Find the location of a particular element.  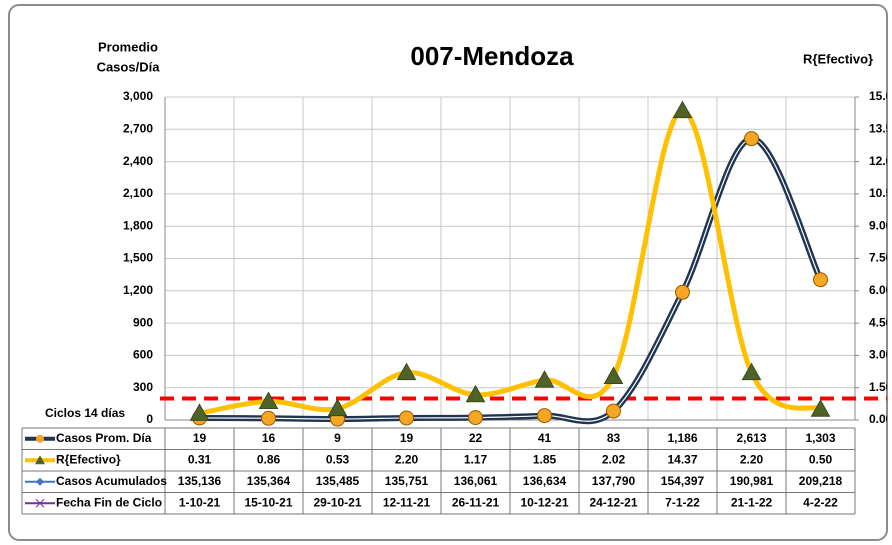

x-tick-label: 12-11-21 is located at coordinates (407, 502).